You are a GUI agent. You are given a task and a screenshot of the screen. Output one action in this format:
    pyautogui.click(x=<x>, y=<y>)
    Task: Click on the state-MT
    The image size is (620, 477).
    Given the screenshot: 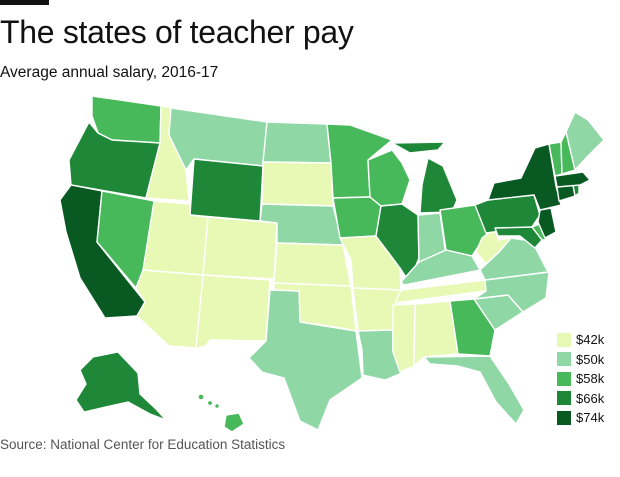 What is the action you would take?
    pyautogui.click(x=218, y=139)
    